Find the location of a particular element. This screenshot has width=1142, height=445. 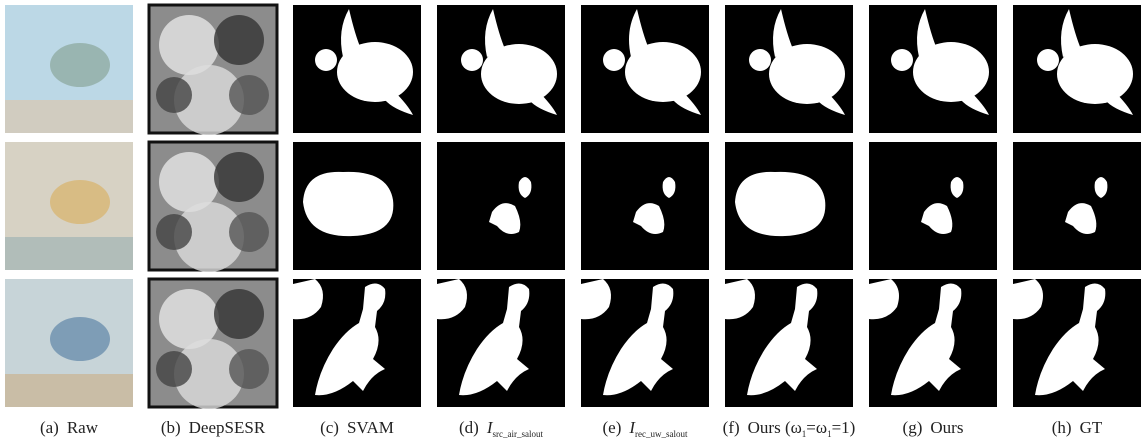

caption-subscript: rec_uw_salout is located at coordinates (661, 434).